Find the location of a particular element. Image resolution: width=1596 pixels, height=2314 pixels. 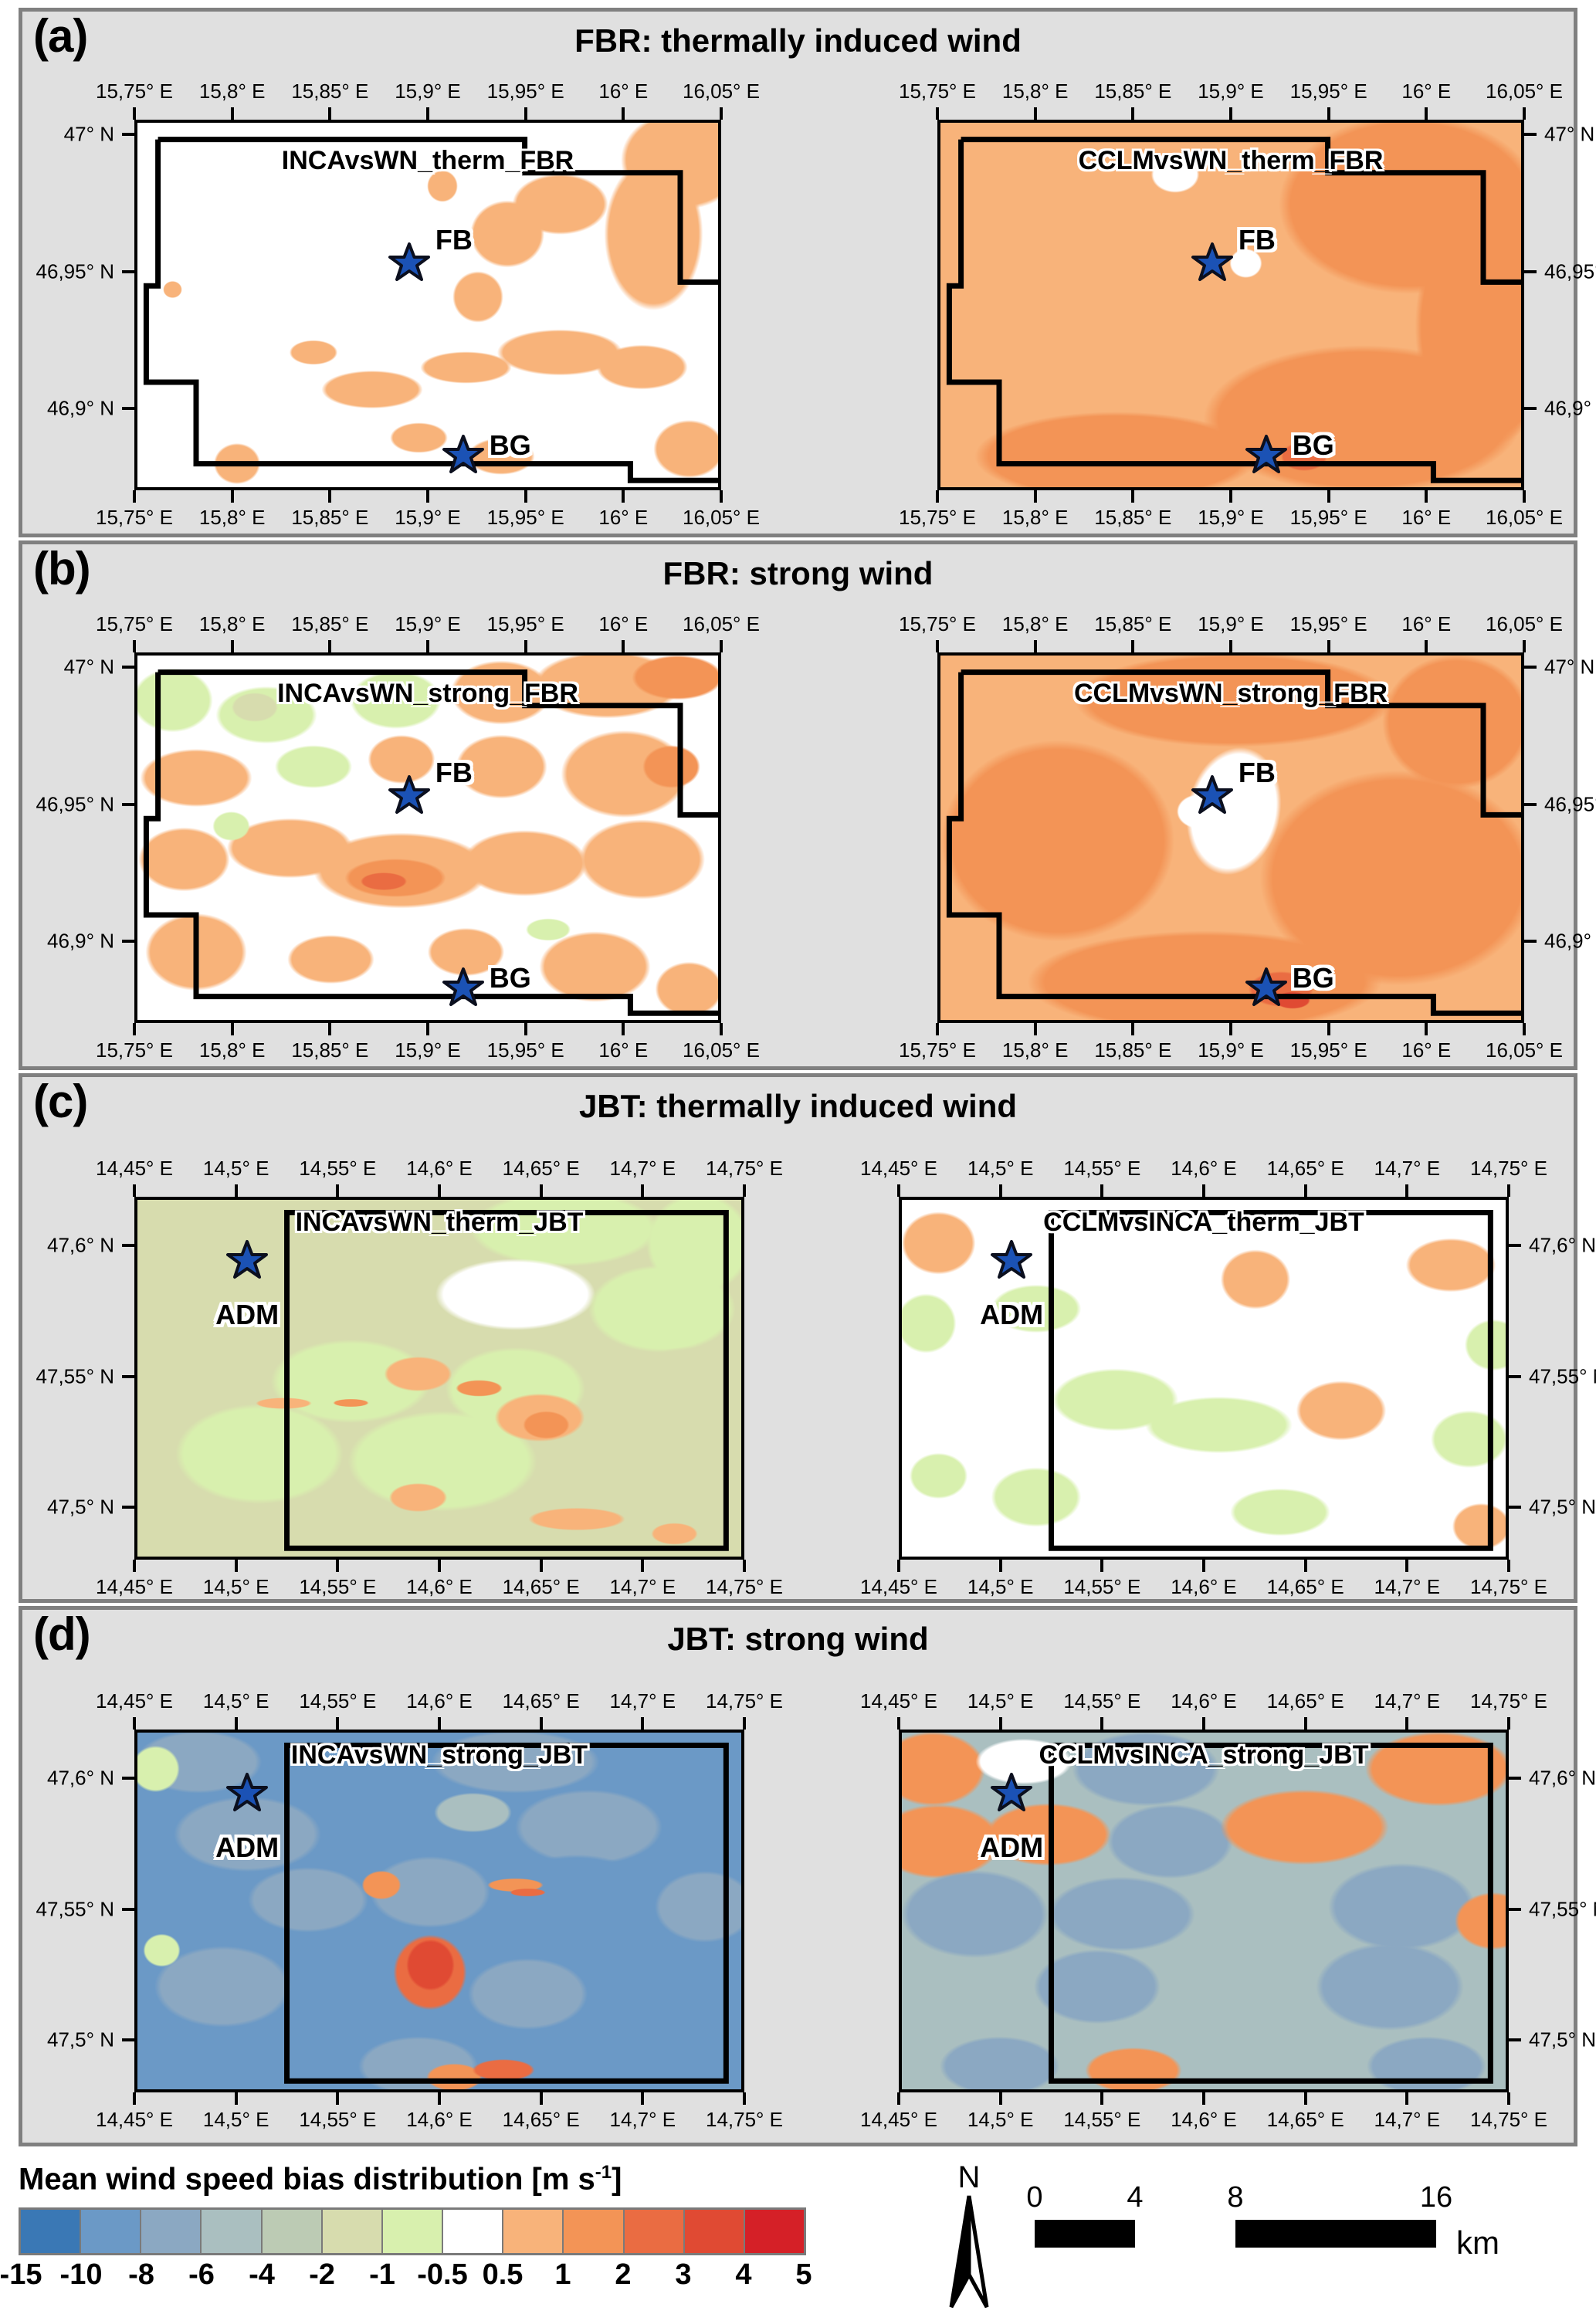

scale-bar: 0 4 8 16 km is located at coordinates (1262, 2221).